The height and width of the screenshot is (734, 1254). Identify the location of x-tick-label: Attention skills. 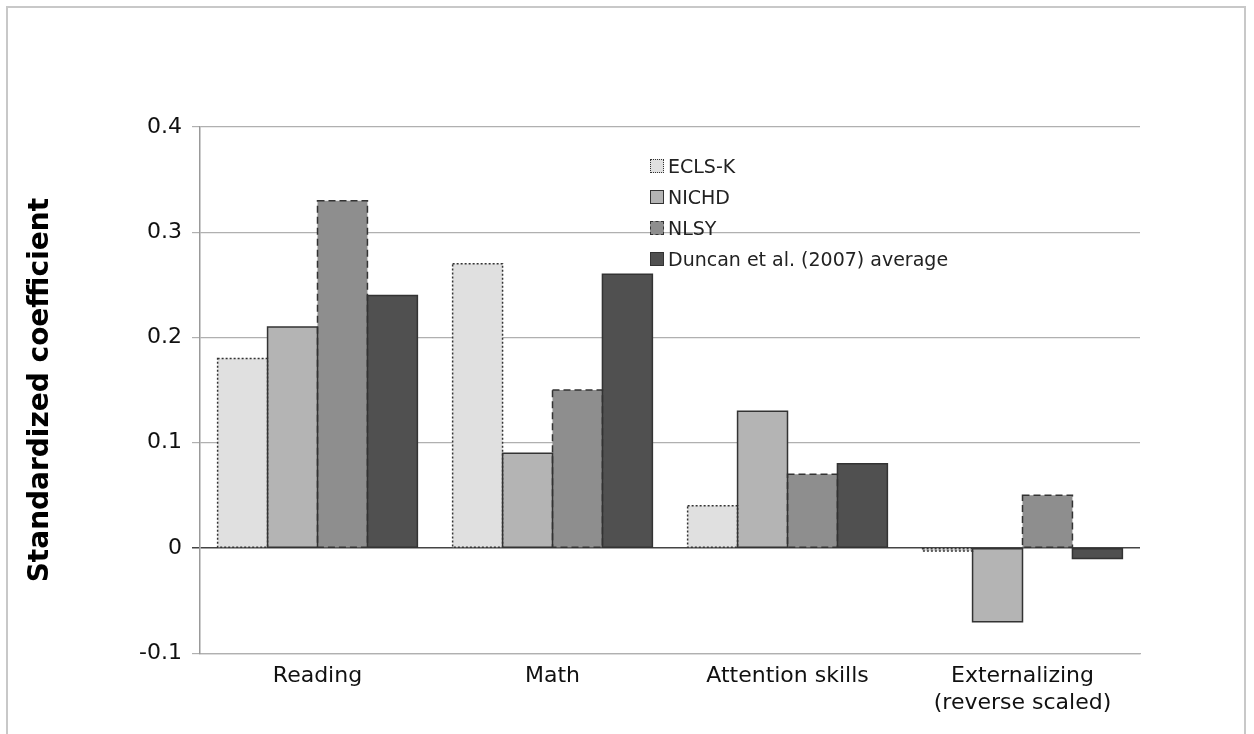
(787, 675).